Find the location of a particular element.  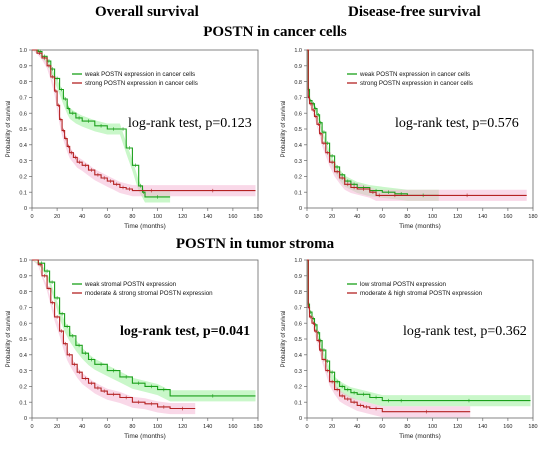

overall-survival-header: Overall survival is located at coordinates (147, 12).